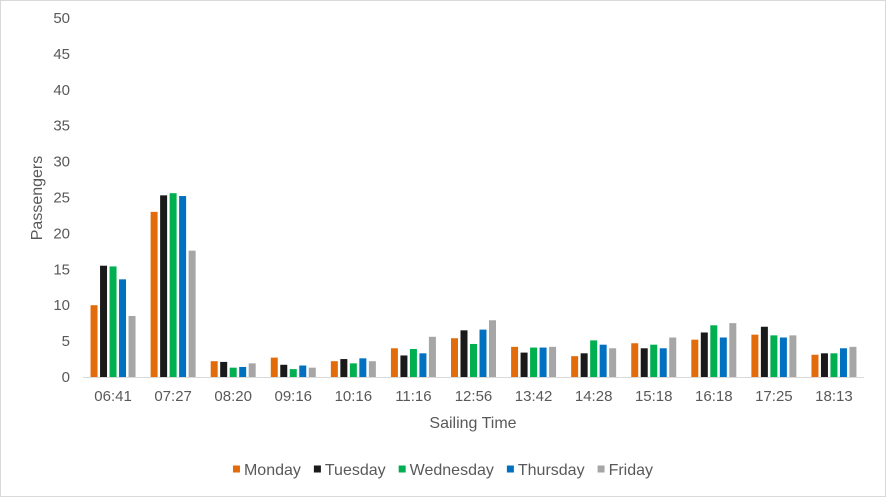 This screenshot has width=886, height=497. What do you see at coordinates (413, 396) in the screenshot?
I see `x-tick-label: 11:16` at bounding box center [413, 396].